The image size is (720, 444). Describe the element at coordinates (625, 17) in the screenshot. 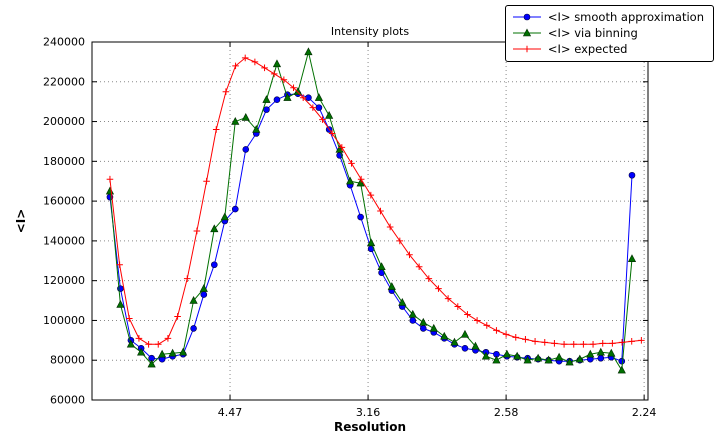

I see `legend-label: <I> smooth approximation` at that location.